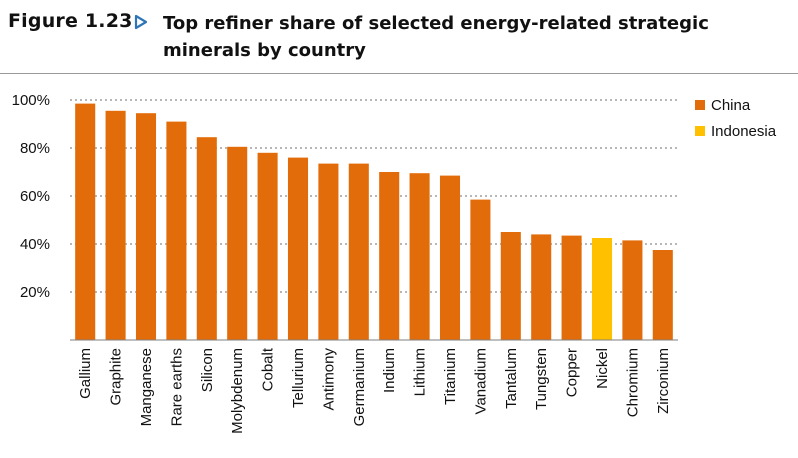 This screenshot has width=798, height=458. What do you see at coordinates (207, 370) in the screenshot?
I see `x-tick-label: Silicon` at bounding box center [207, 370].